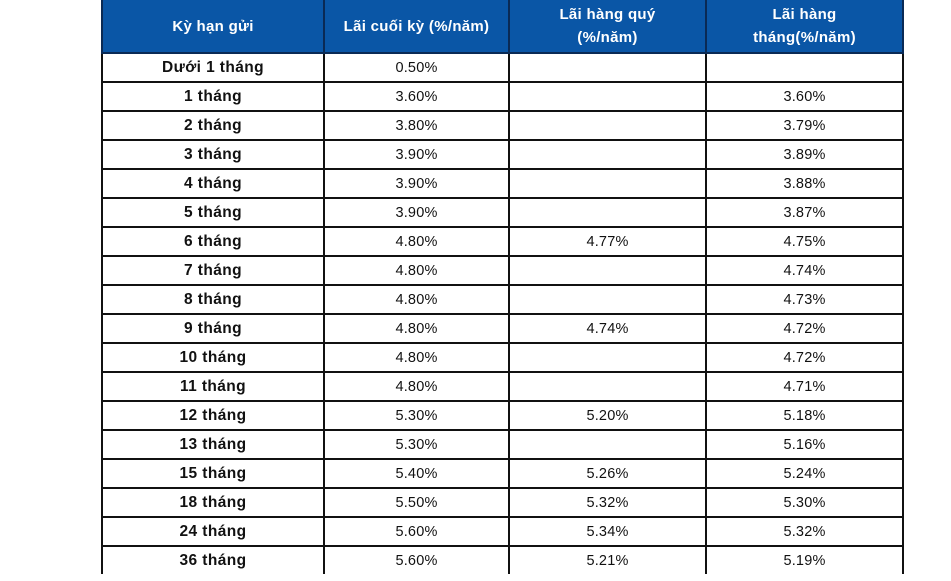 The image size is (951, 581). Describe the element at coordinates (416, 125) in the screenshot. I see `end-of-term-rate-cell: 3.80%` at that location.